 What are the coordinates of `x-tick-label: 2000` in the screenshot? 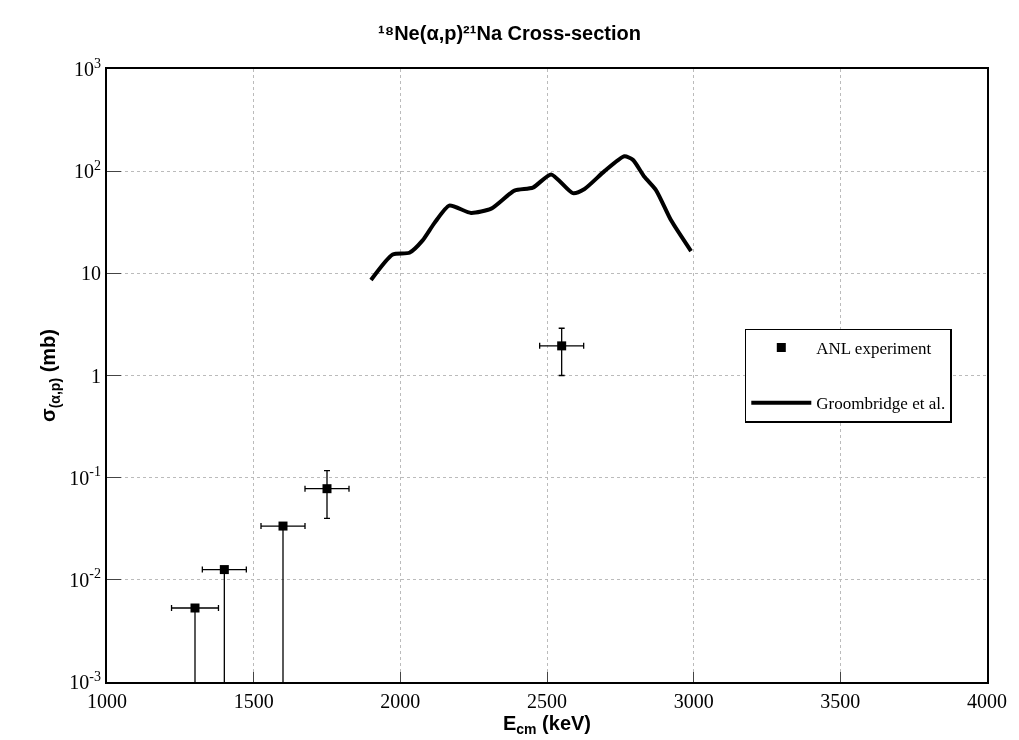 It's located at (400, 701).